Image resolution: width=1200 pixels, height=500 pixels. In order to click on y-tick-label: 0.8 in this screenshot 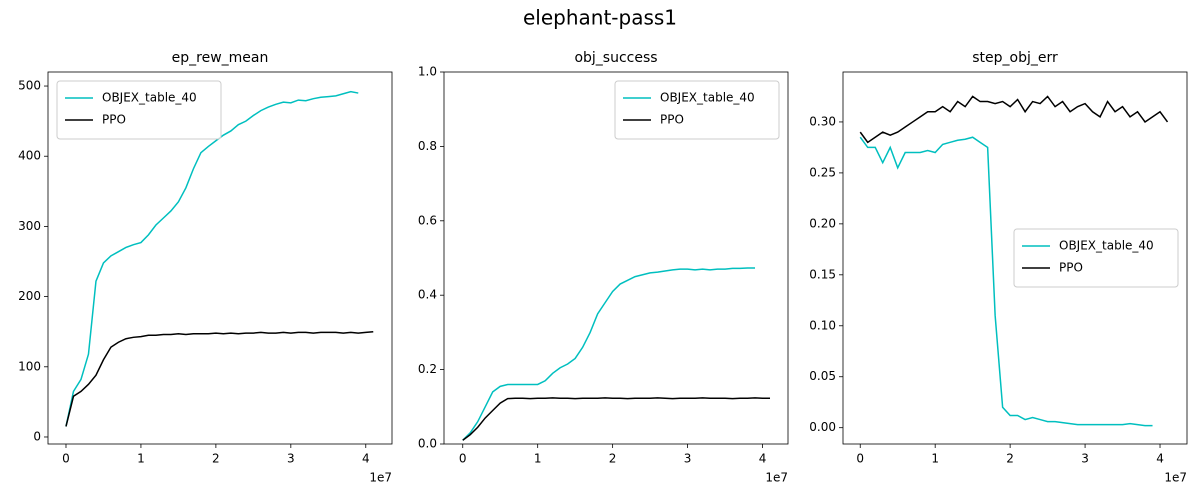, I will do `click(427, 146)`.